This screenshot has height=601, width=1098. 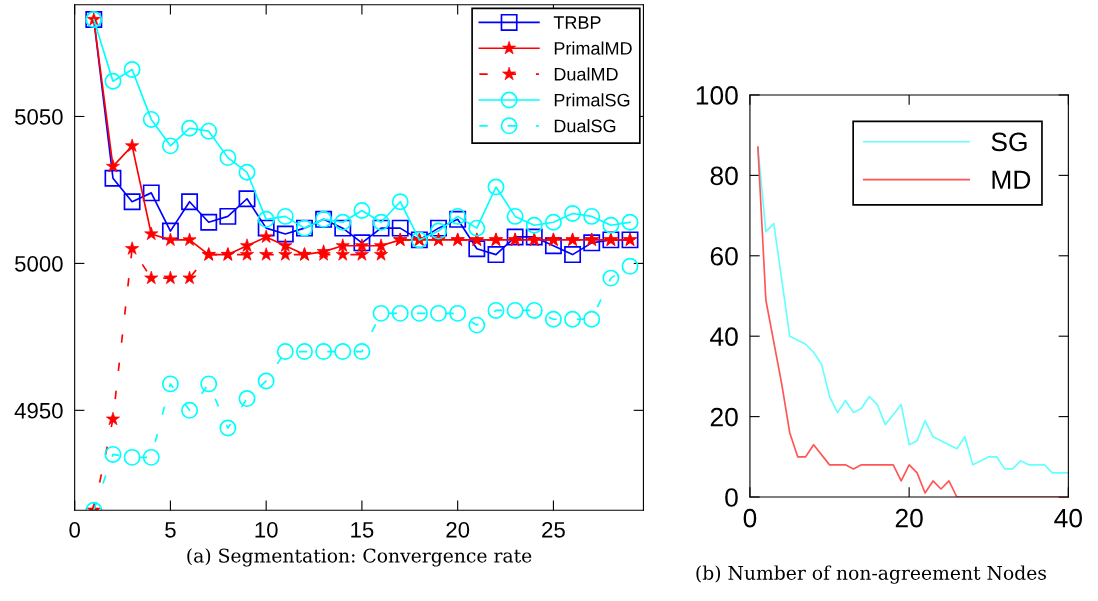 I want to click on legend-label: DualSG, so click(x=585, y=126).